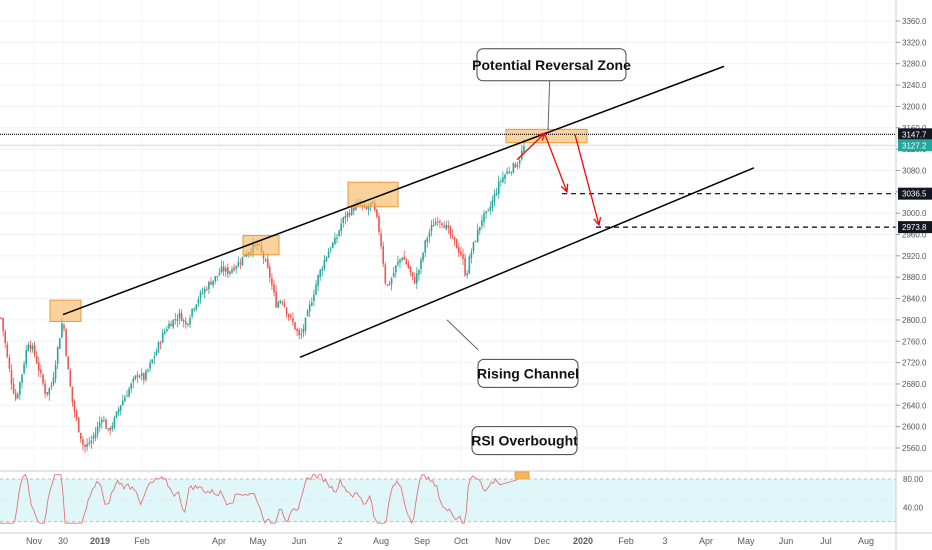  What do you see at coordinates (914, 448) in the screenshot?
I see `y-tick-label: 2560.0` at bounding box center [914, 448].